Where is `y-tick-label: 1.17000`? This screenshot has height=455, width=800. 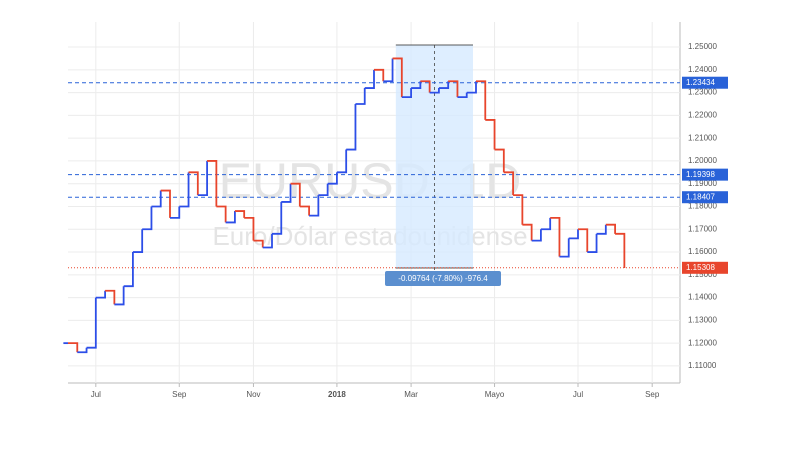
y-tick-label: 1.17000 is located at coordinates (702, 228).